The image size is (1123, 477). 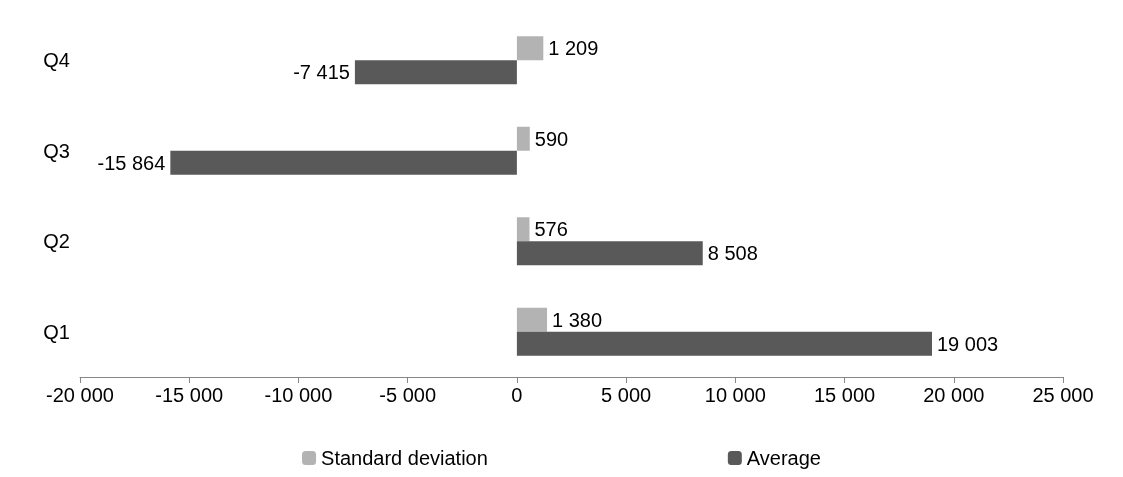 What do you see at coordinates (783, 458) in the screenshot?
I see `legend-label: Average` at bounding box center [783, 458].